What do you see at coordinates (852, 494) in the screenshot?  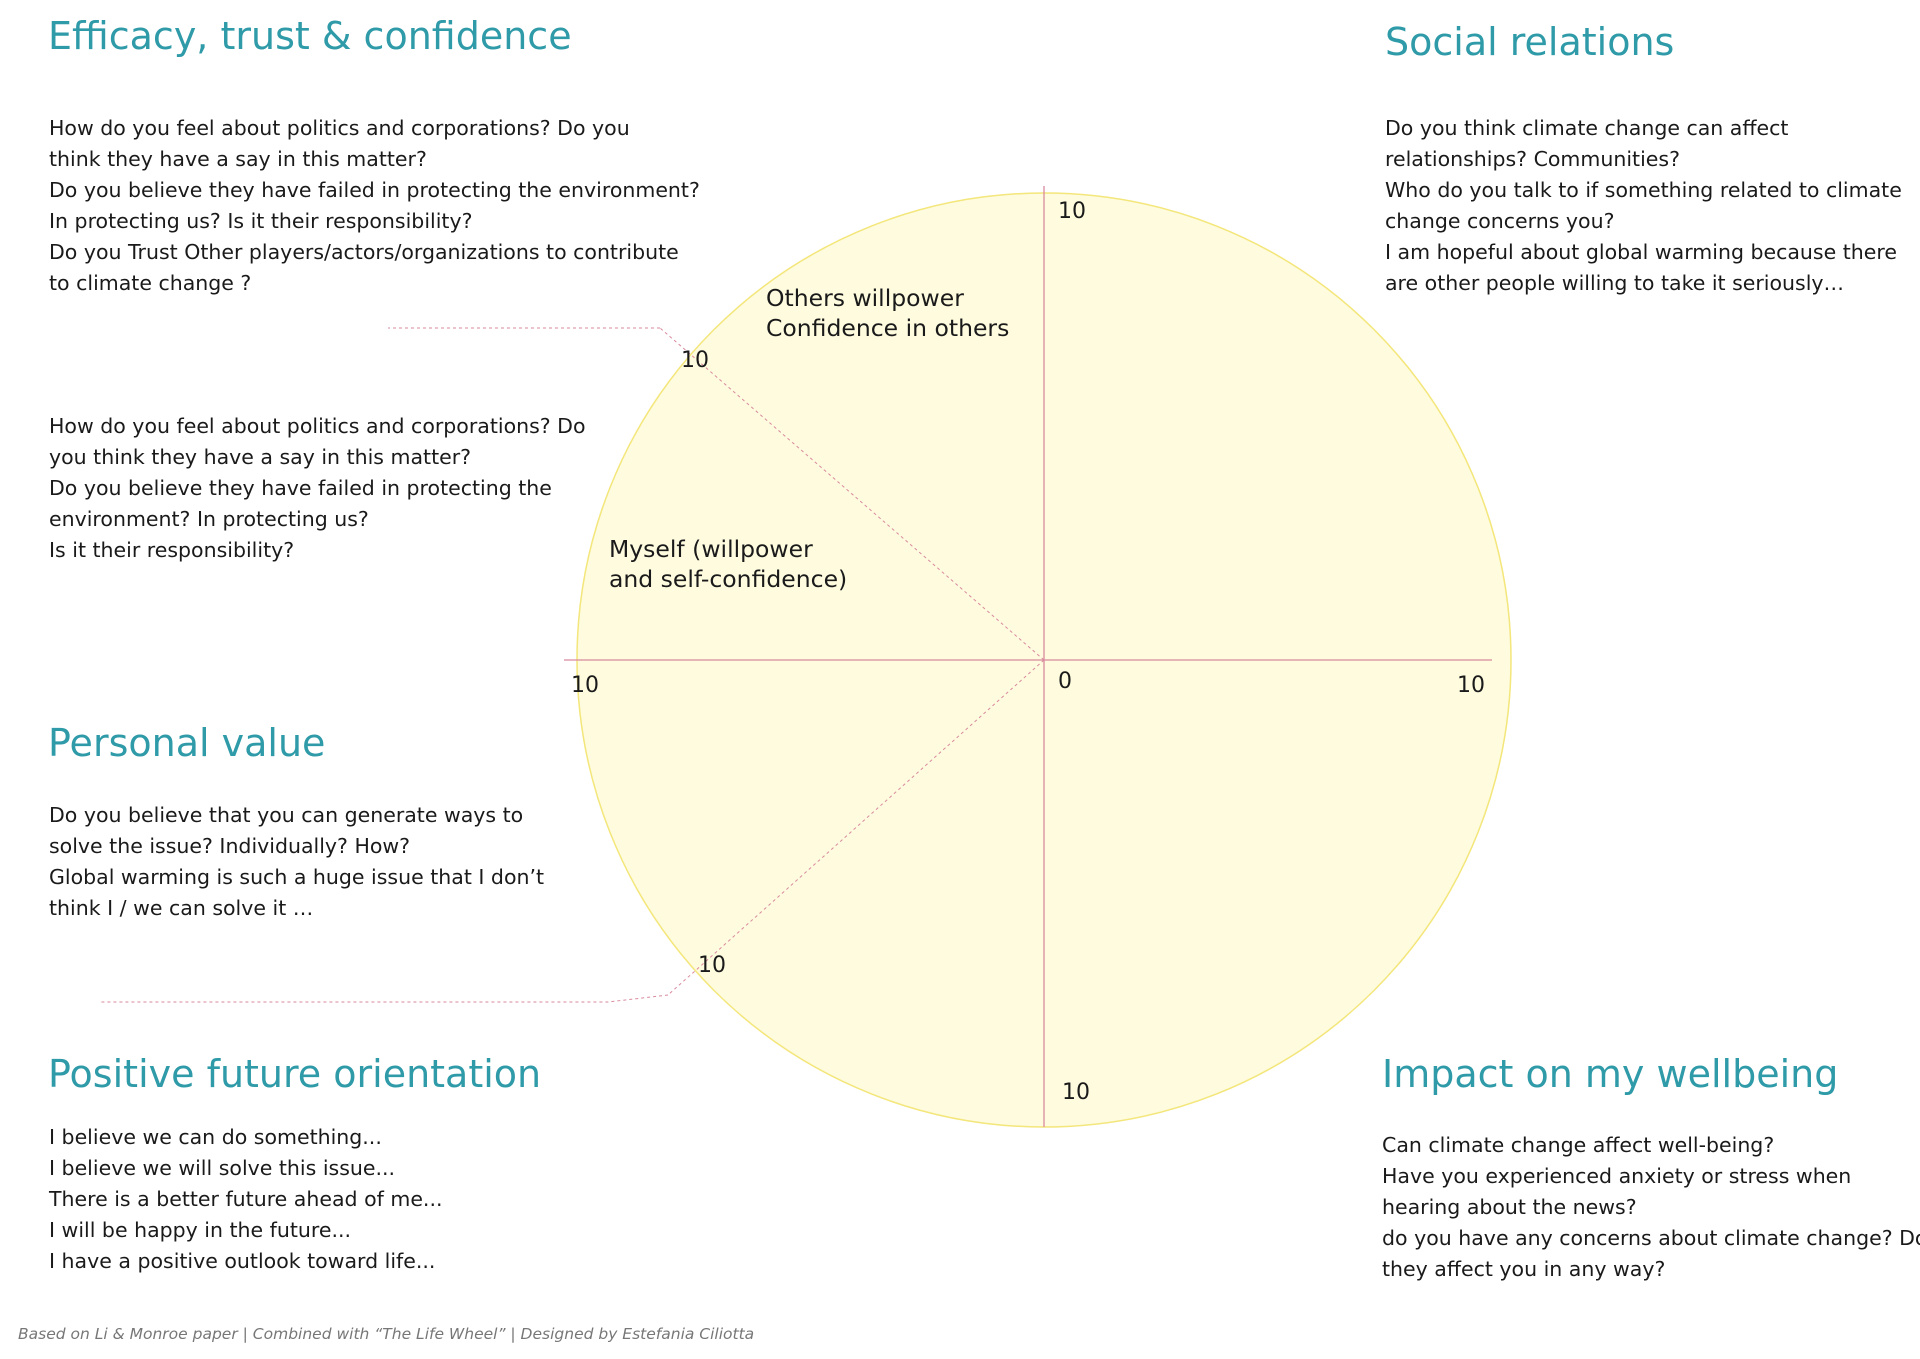 I see `wheel-divider-upper` at bounding box center [852, 494].